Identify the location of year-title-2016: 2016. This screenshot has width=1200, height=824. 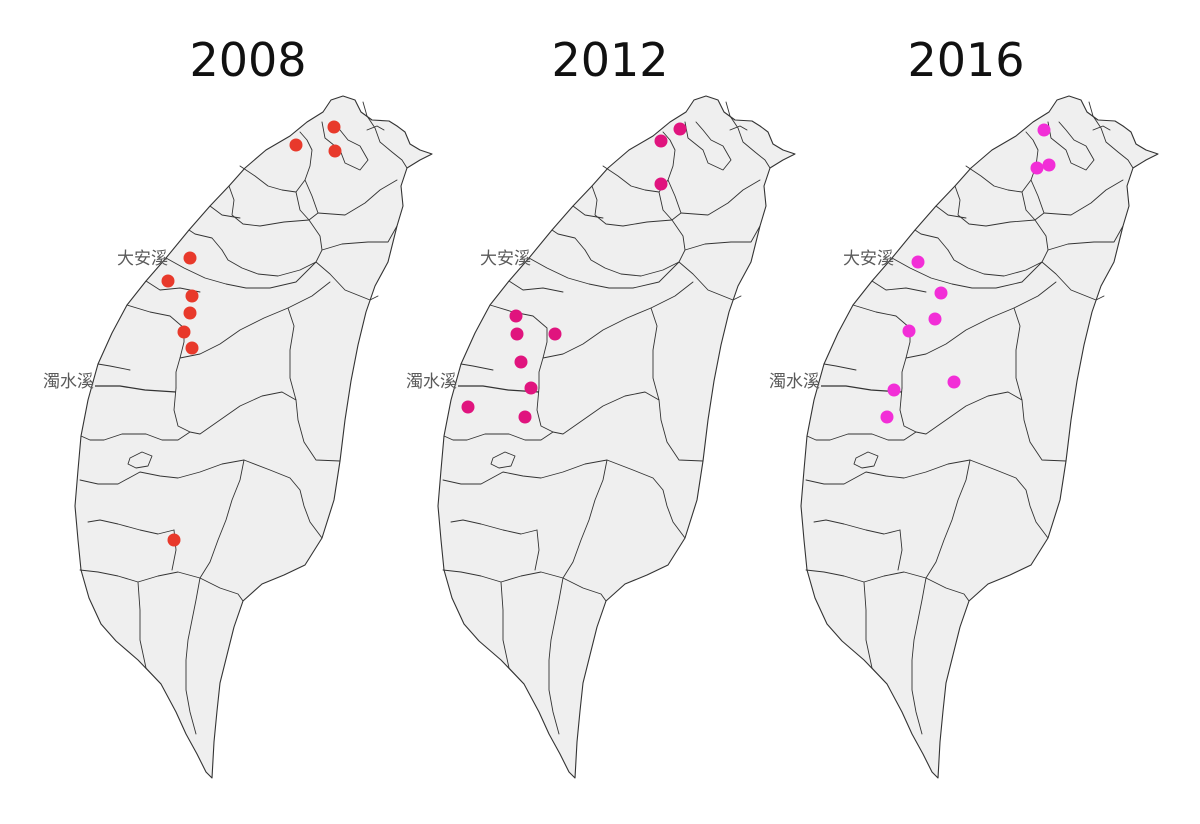
(965, 60).